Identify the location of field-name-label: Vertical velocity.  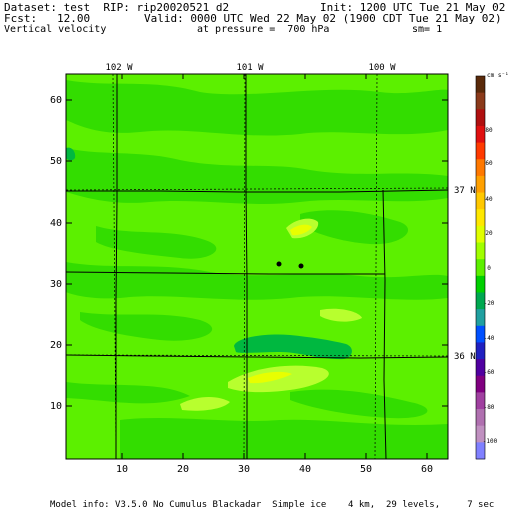
(55, 29).